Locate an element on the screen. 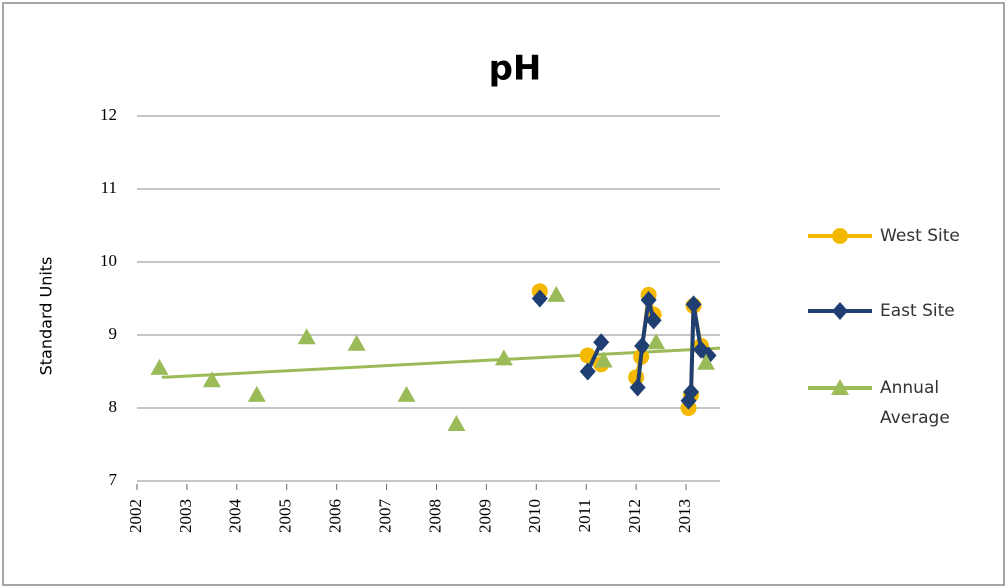  x-tick-label: 2003 is located at coordinates (185, 516).